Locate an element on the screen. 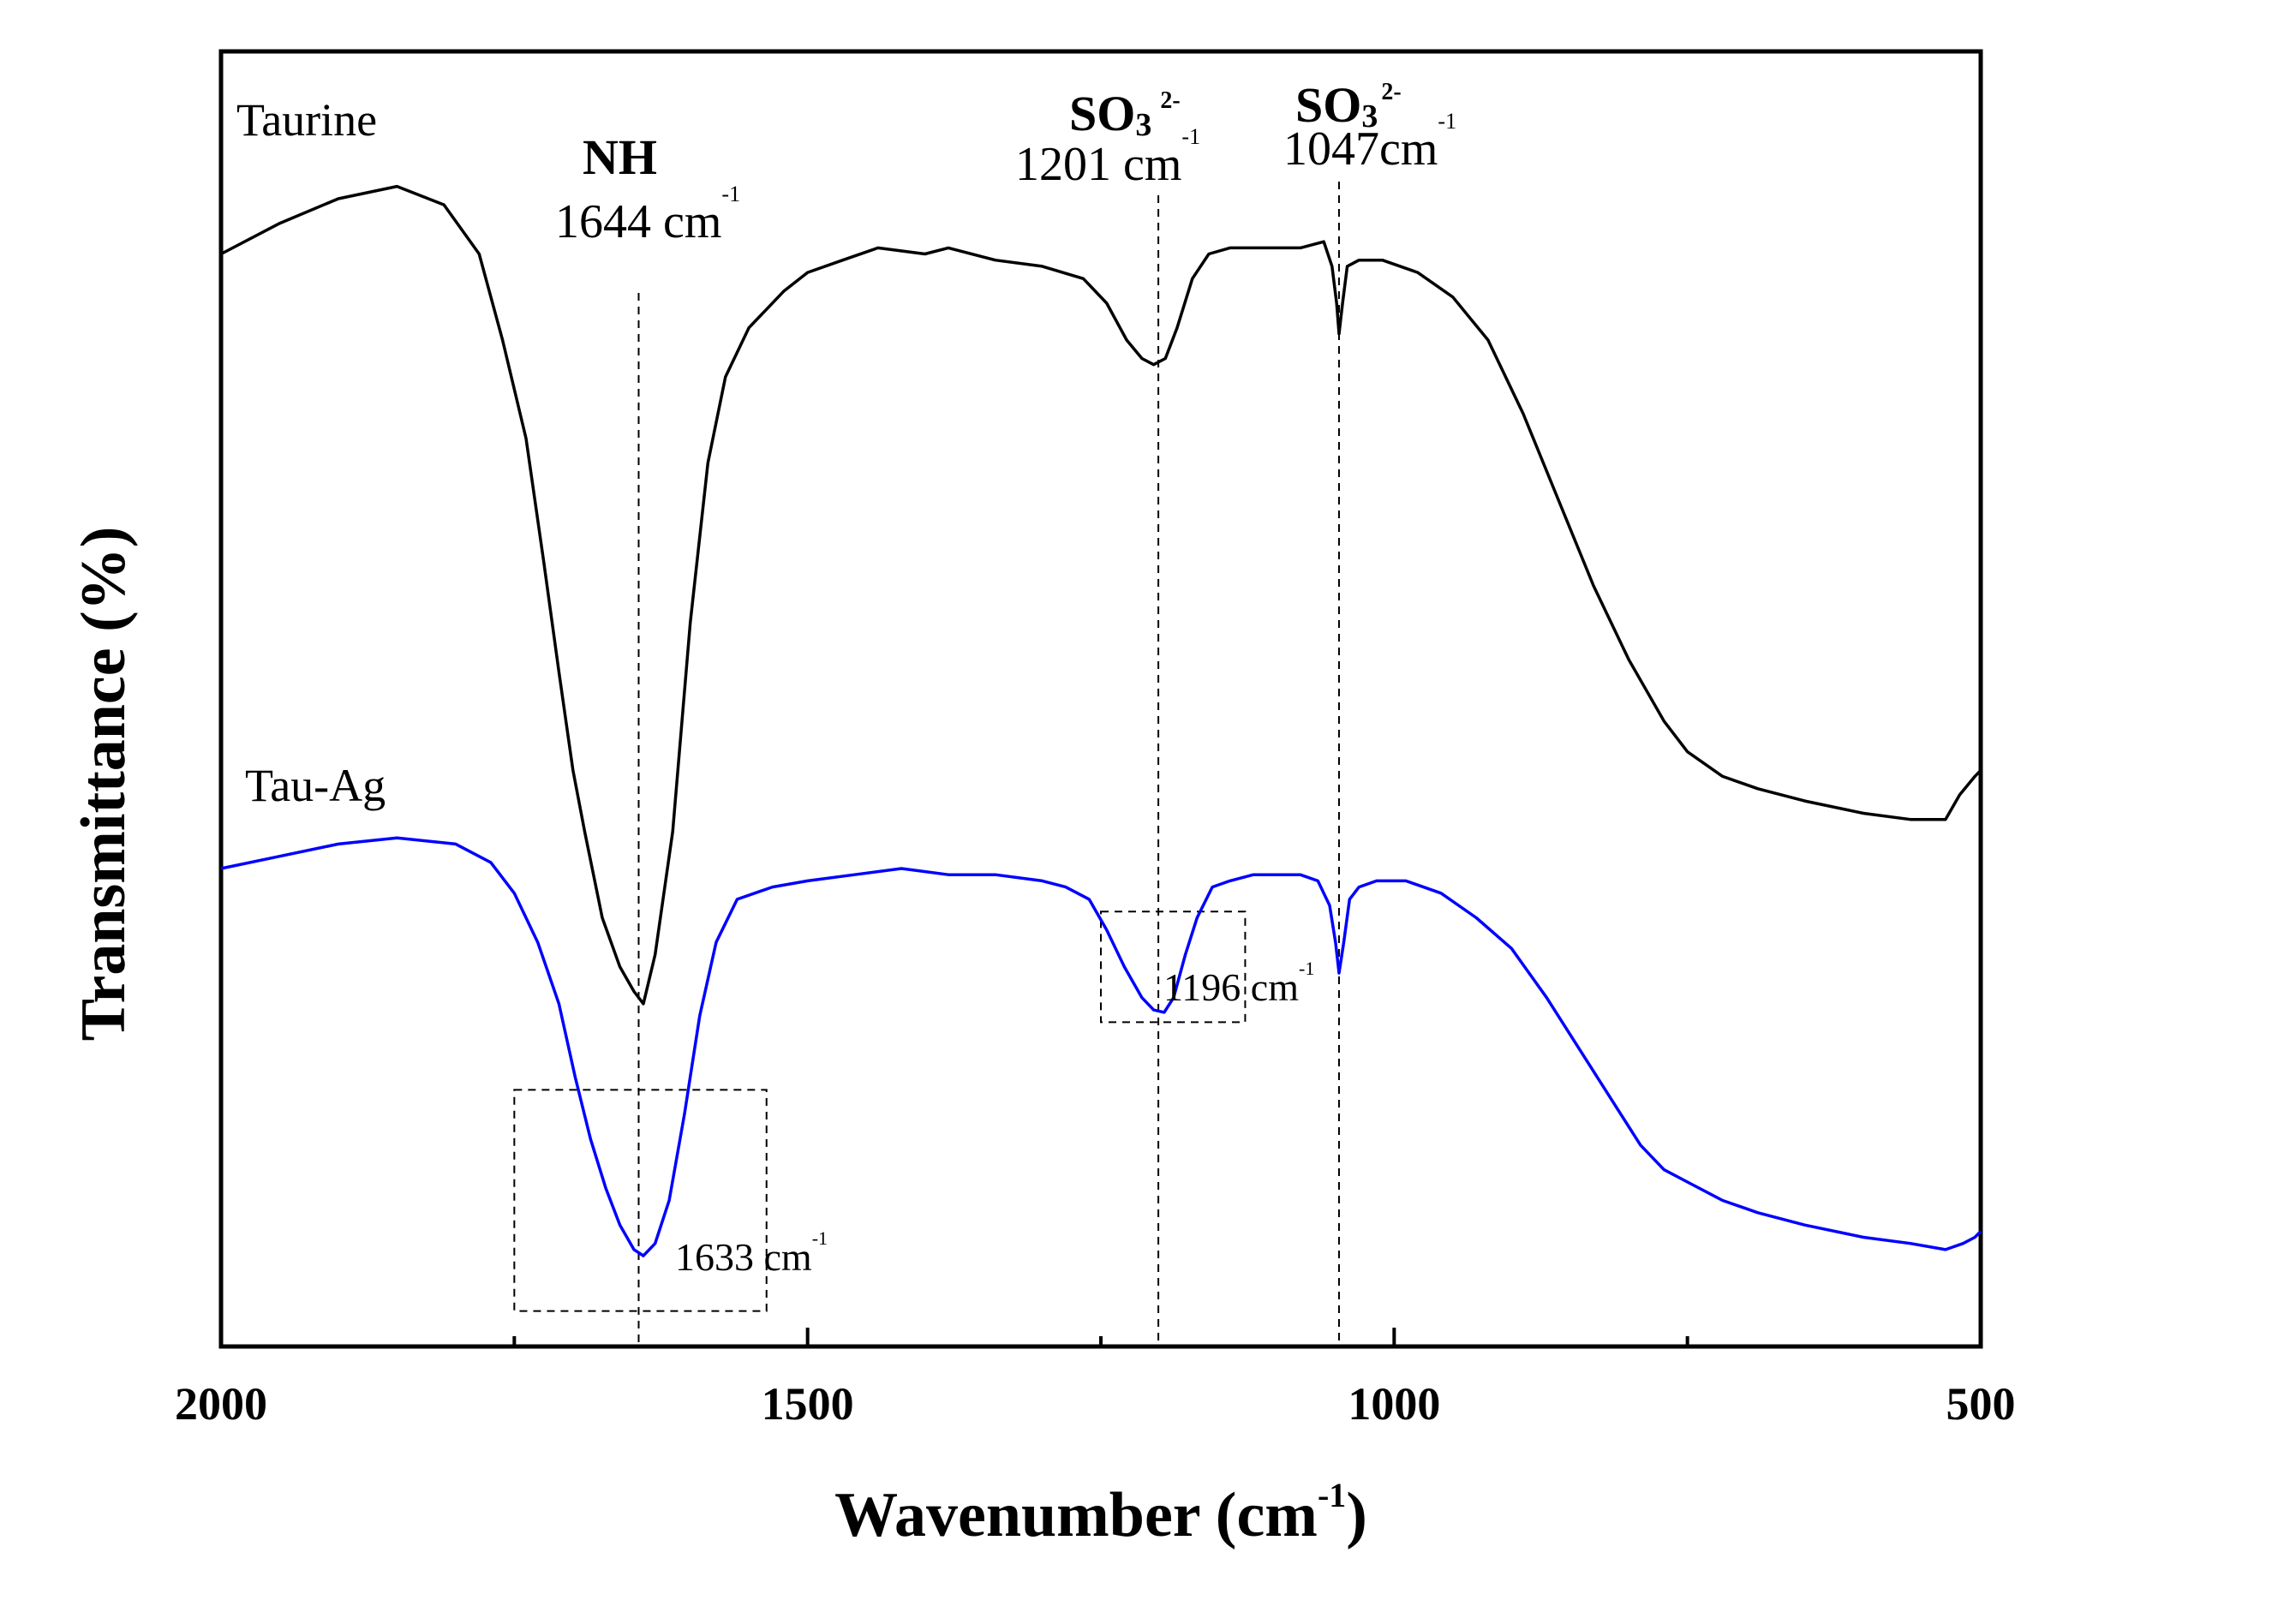  x-tick-label-500: 500 is located at coordinates (1981, 1404).